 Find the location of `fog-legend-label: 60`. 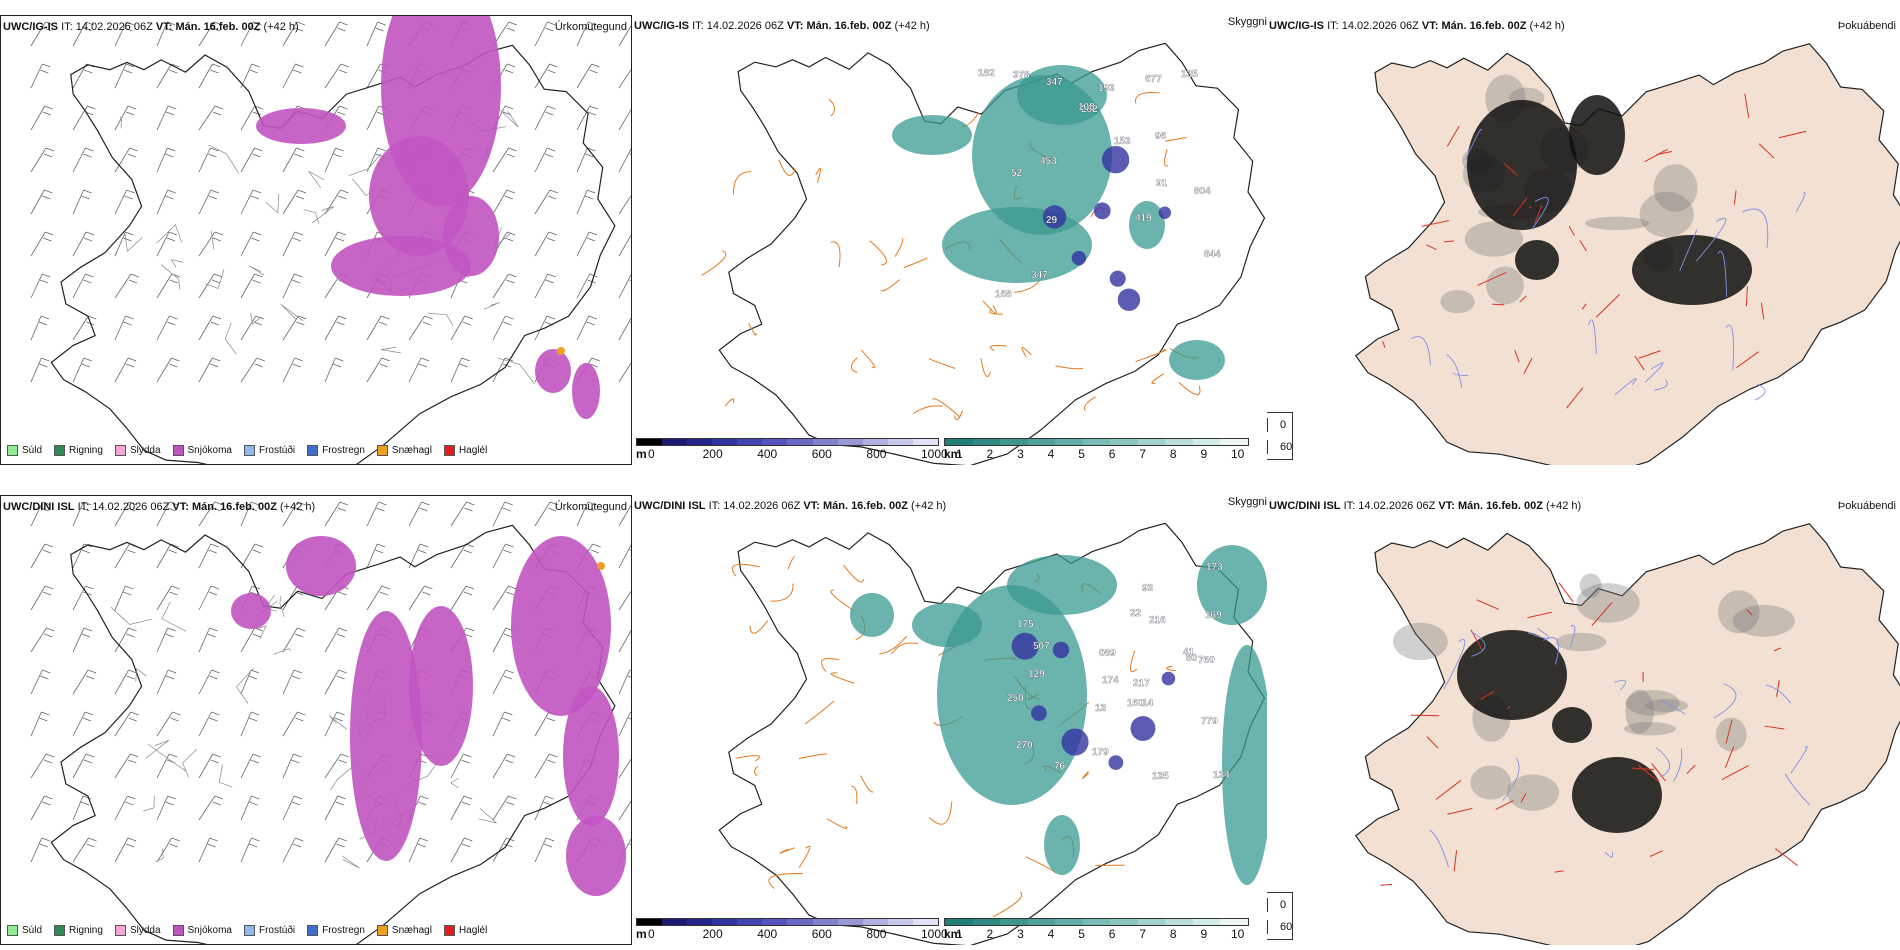

fog-legend-label: 60 is located at coordinates (1286, 447).